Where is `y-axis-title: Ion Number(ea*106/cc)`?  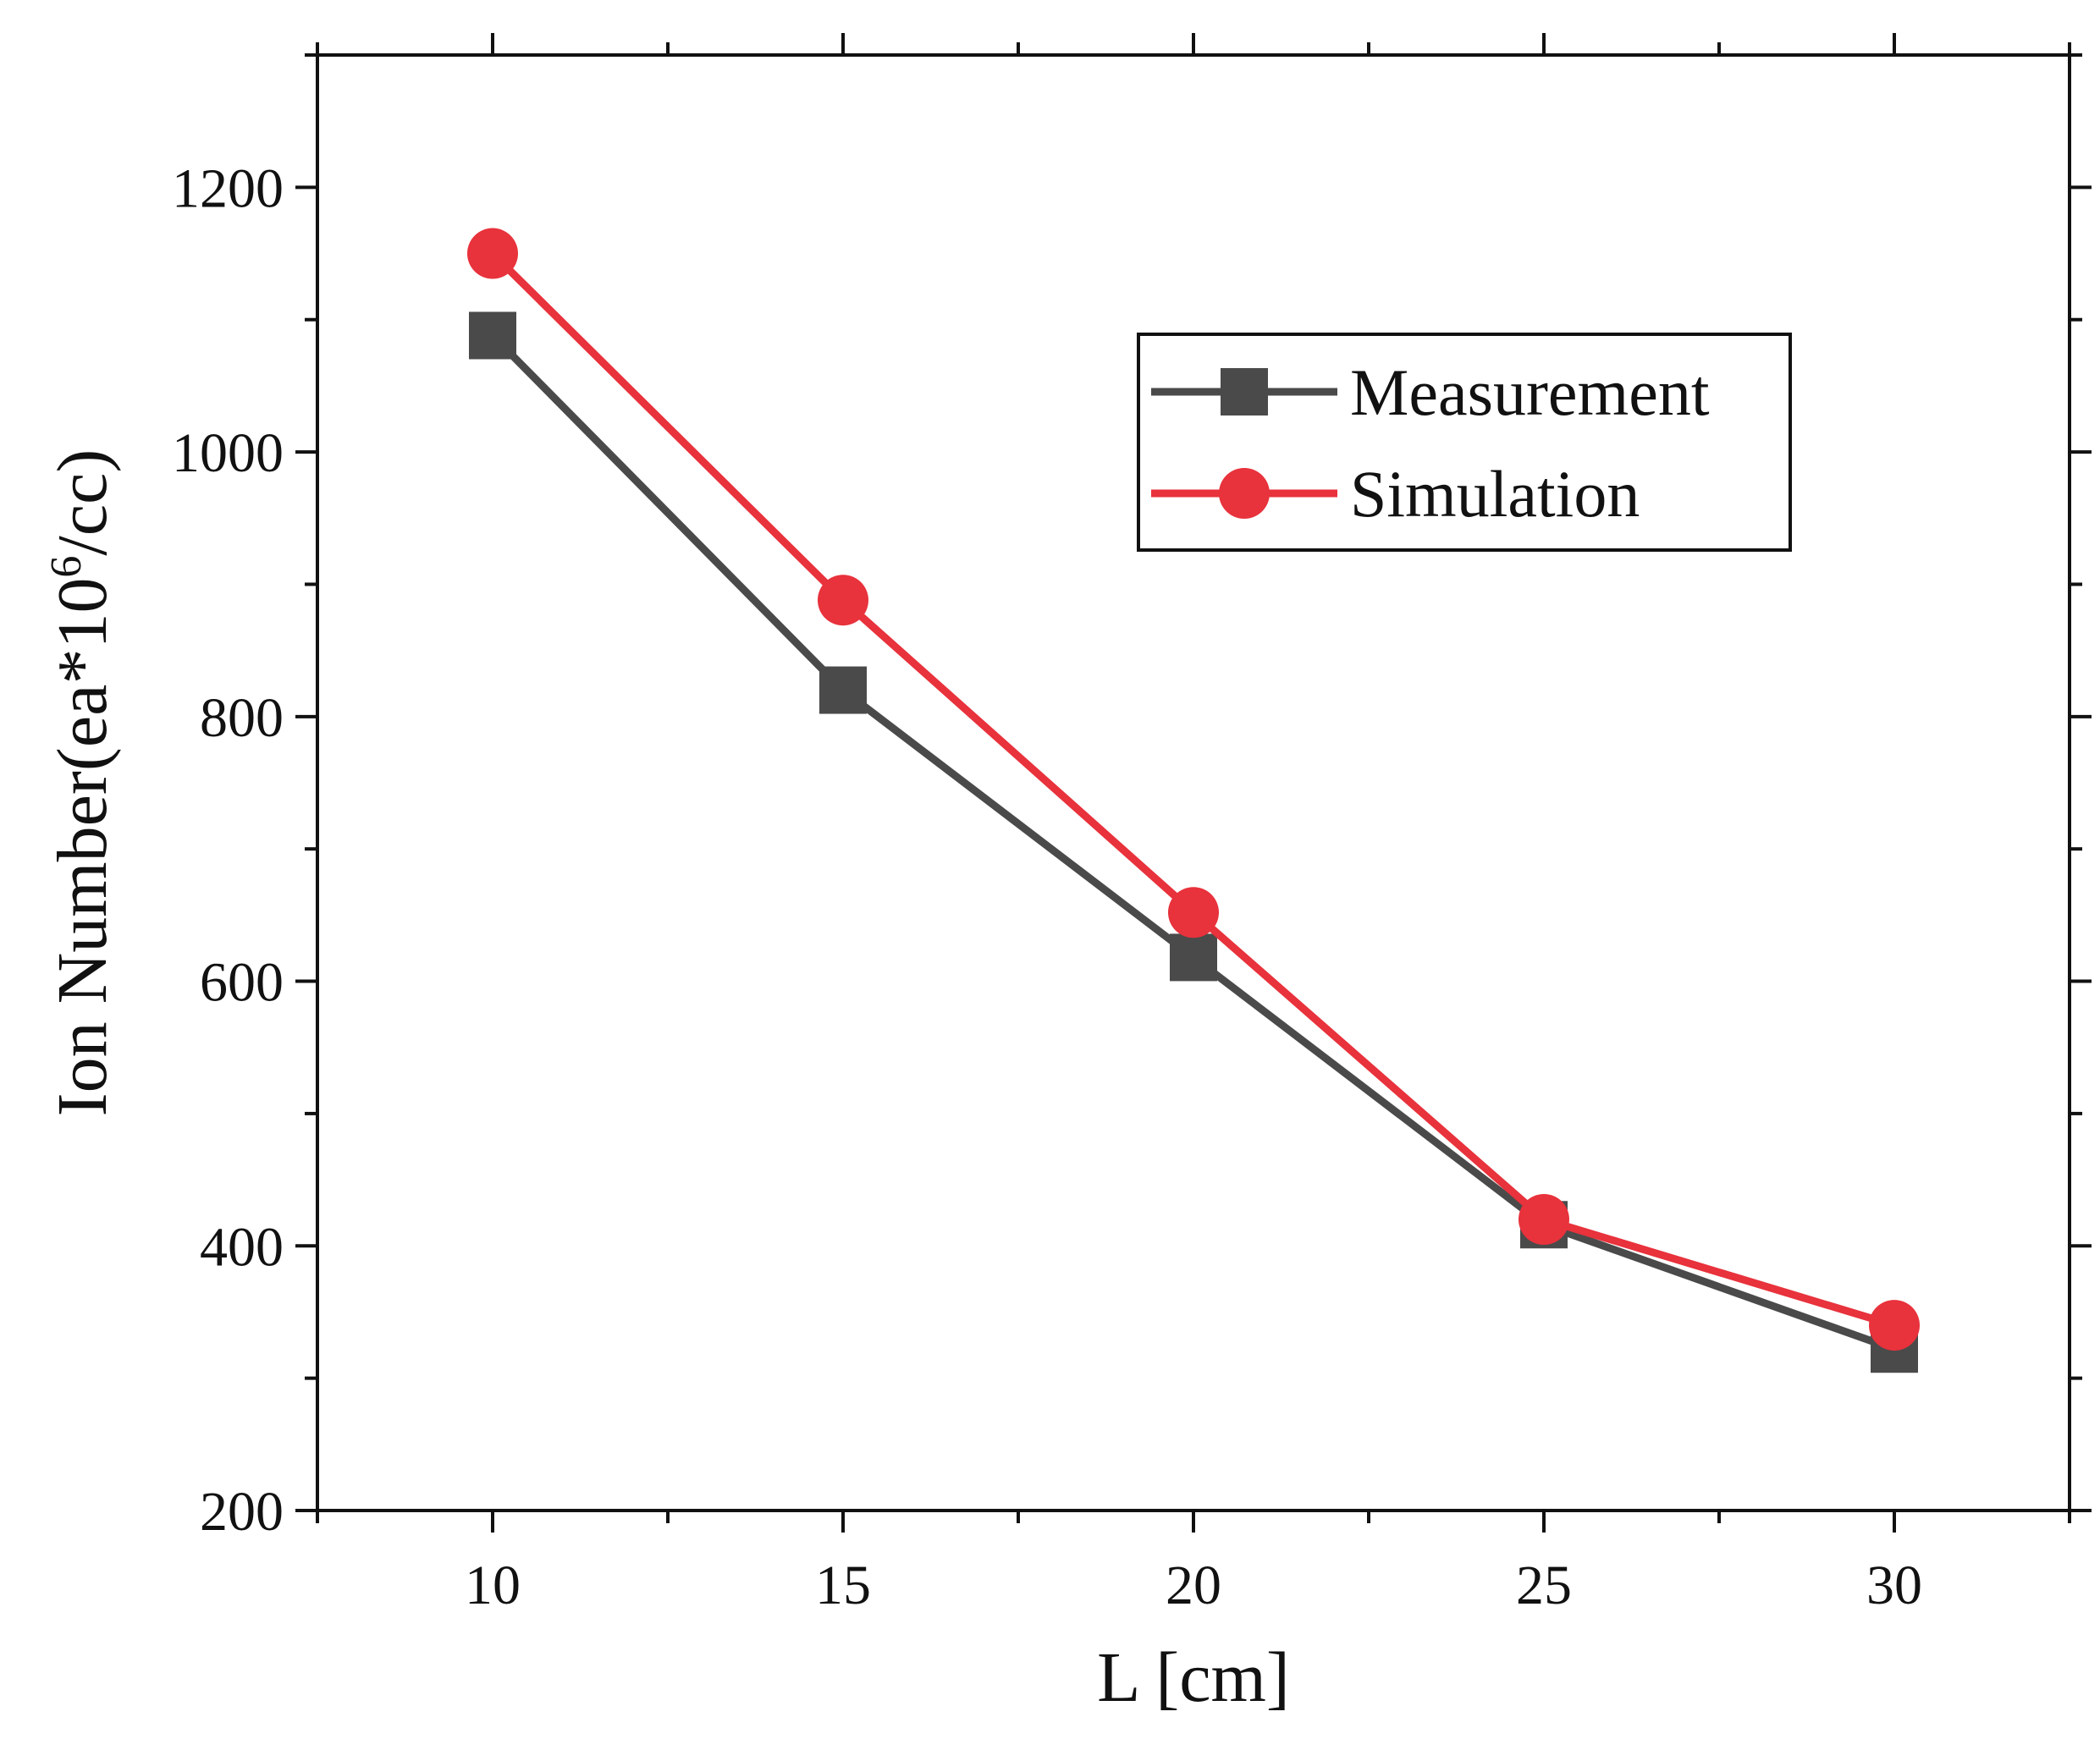
y-axis-title: Ion Number(ea*106/cc) is located at coordinates (82, 783).